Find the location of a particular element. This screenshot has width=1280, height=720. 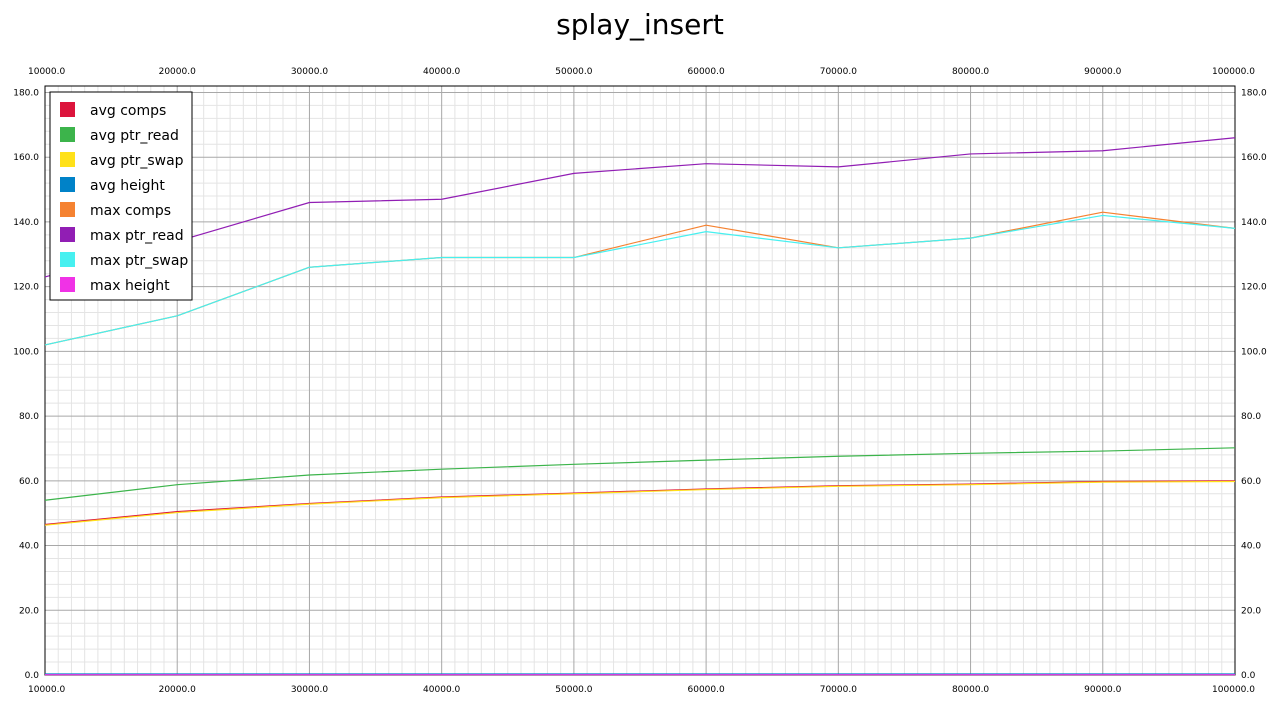

legend-swatch-avg-comps is located at coordinates (67, 109).